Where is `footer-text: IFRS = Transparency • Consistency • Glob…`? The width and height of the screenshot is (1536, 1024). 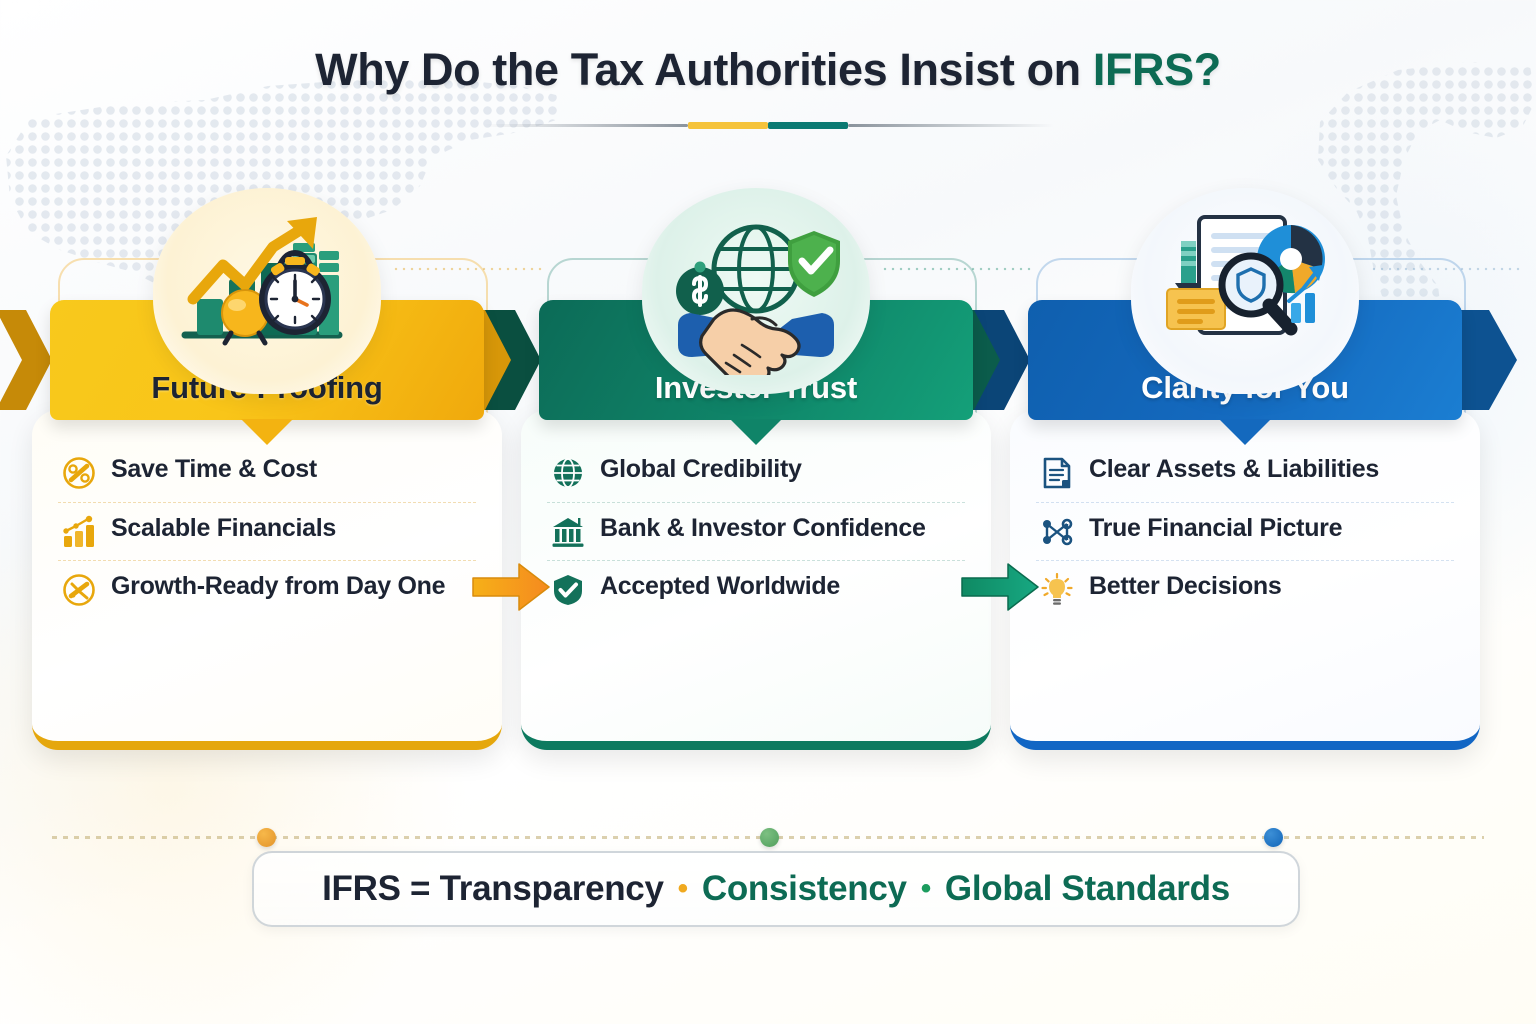
footer-text: IFRS = Transparency • Consistency • Glob… is located at coordinates (776, 889).